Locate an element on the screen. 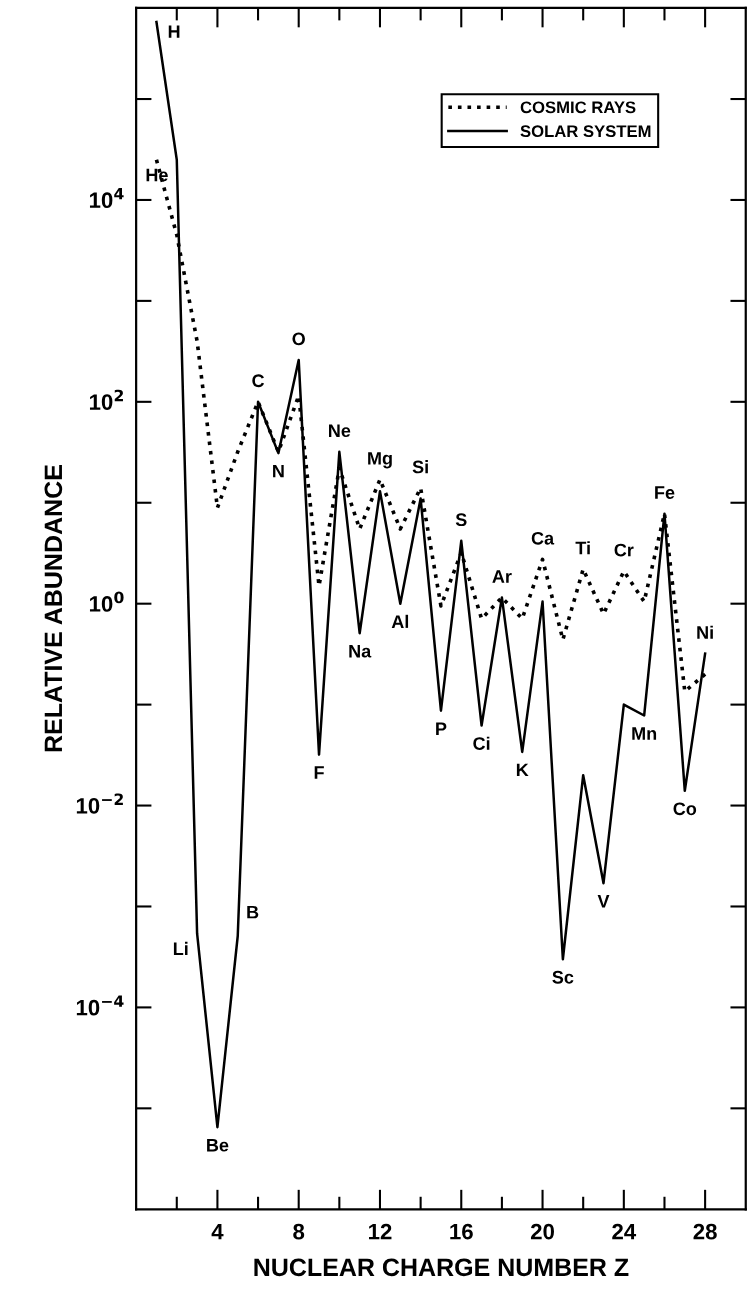 The image size is (748, 1313). annotation: B is located at coordinates (253, 912).